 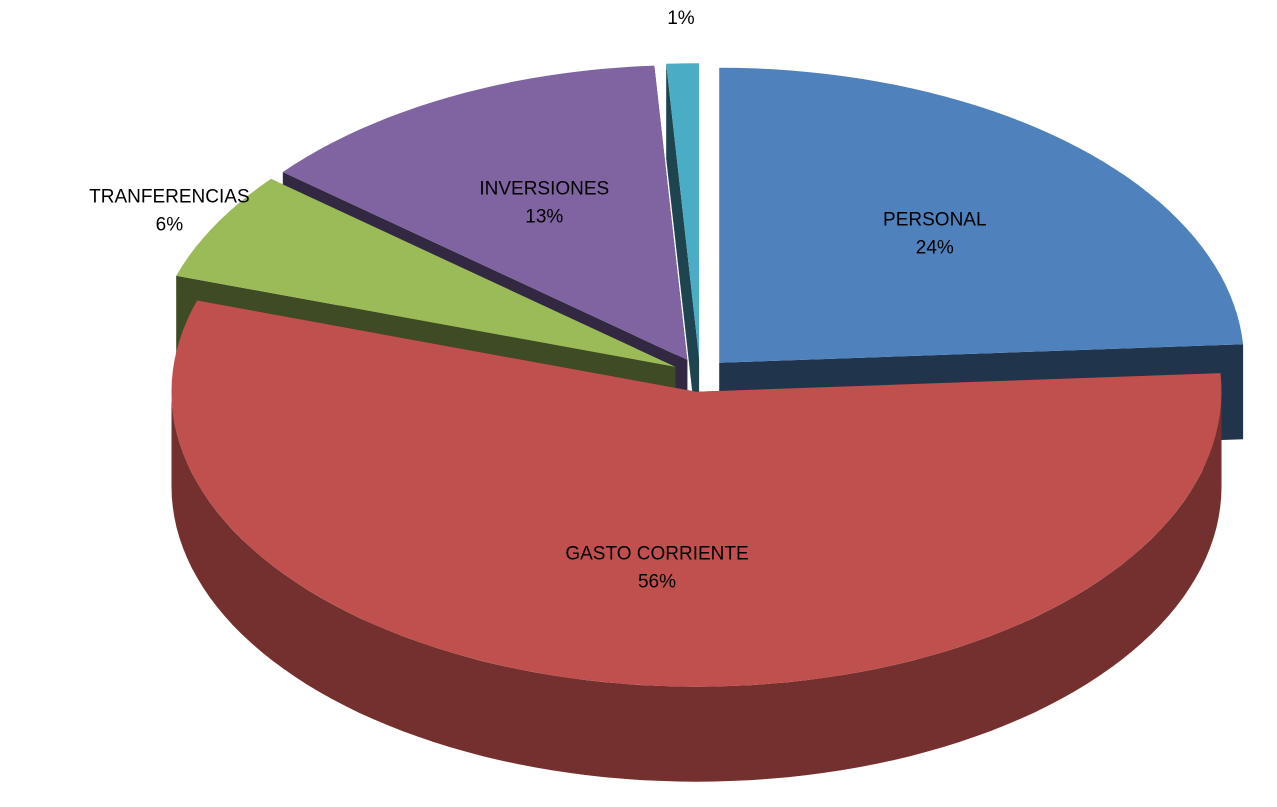 I want to click on slice-label: INVERSIONES, so click(x=544, y=188).